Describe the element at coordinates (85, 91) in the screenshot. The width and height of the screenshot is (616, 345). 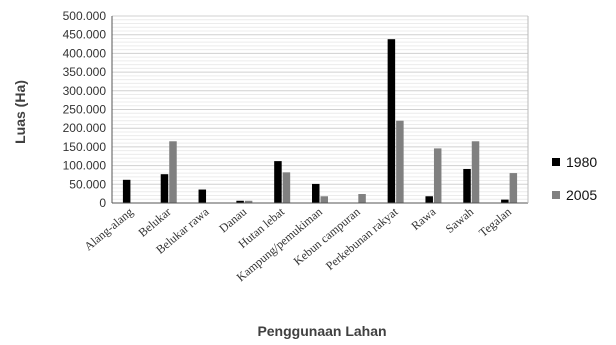
I see `y-tick-label: 300.000` at that location.